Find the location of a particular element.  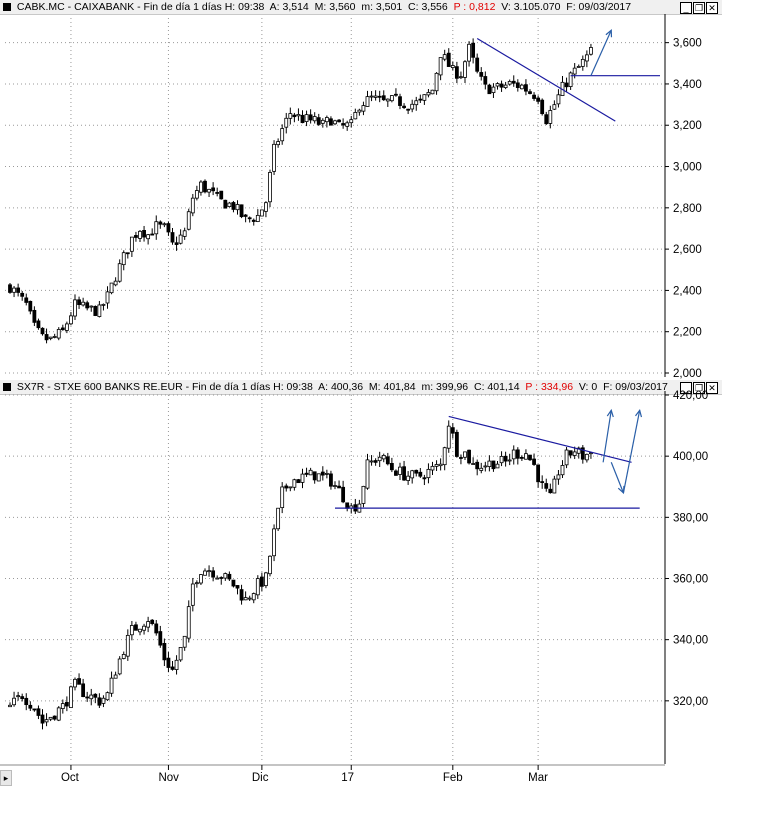

y-tick-label: 420,00 is located at coordinates (690, 396).